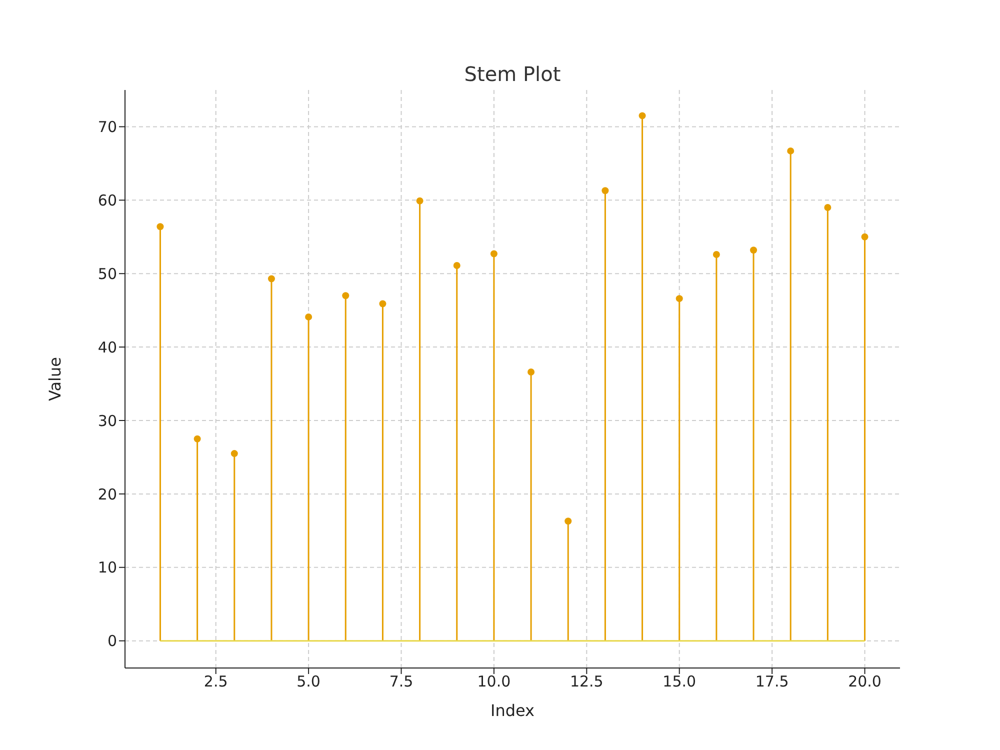 The image size is (1000, 750). Describe the element at coordinates (587, 681) in the screenshot. I see `x-tick-label: 12.5` at that location.